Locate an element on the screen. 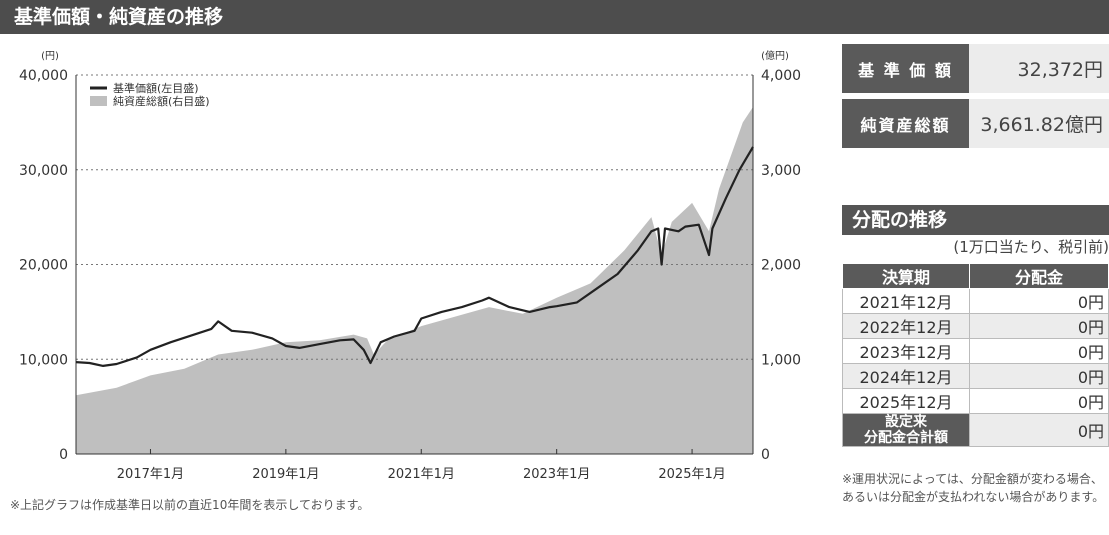 The height and width of the screenshot is (535, 1109). distribution-header-row: 決算期 分配金 is located at coordinates (975, 276).